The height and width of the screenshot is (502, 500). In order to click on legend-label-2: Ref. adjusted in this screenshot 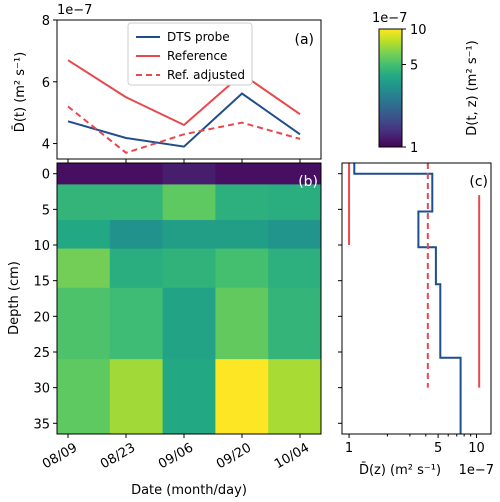, I will do `click(206, 75)`.